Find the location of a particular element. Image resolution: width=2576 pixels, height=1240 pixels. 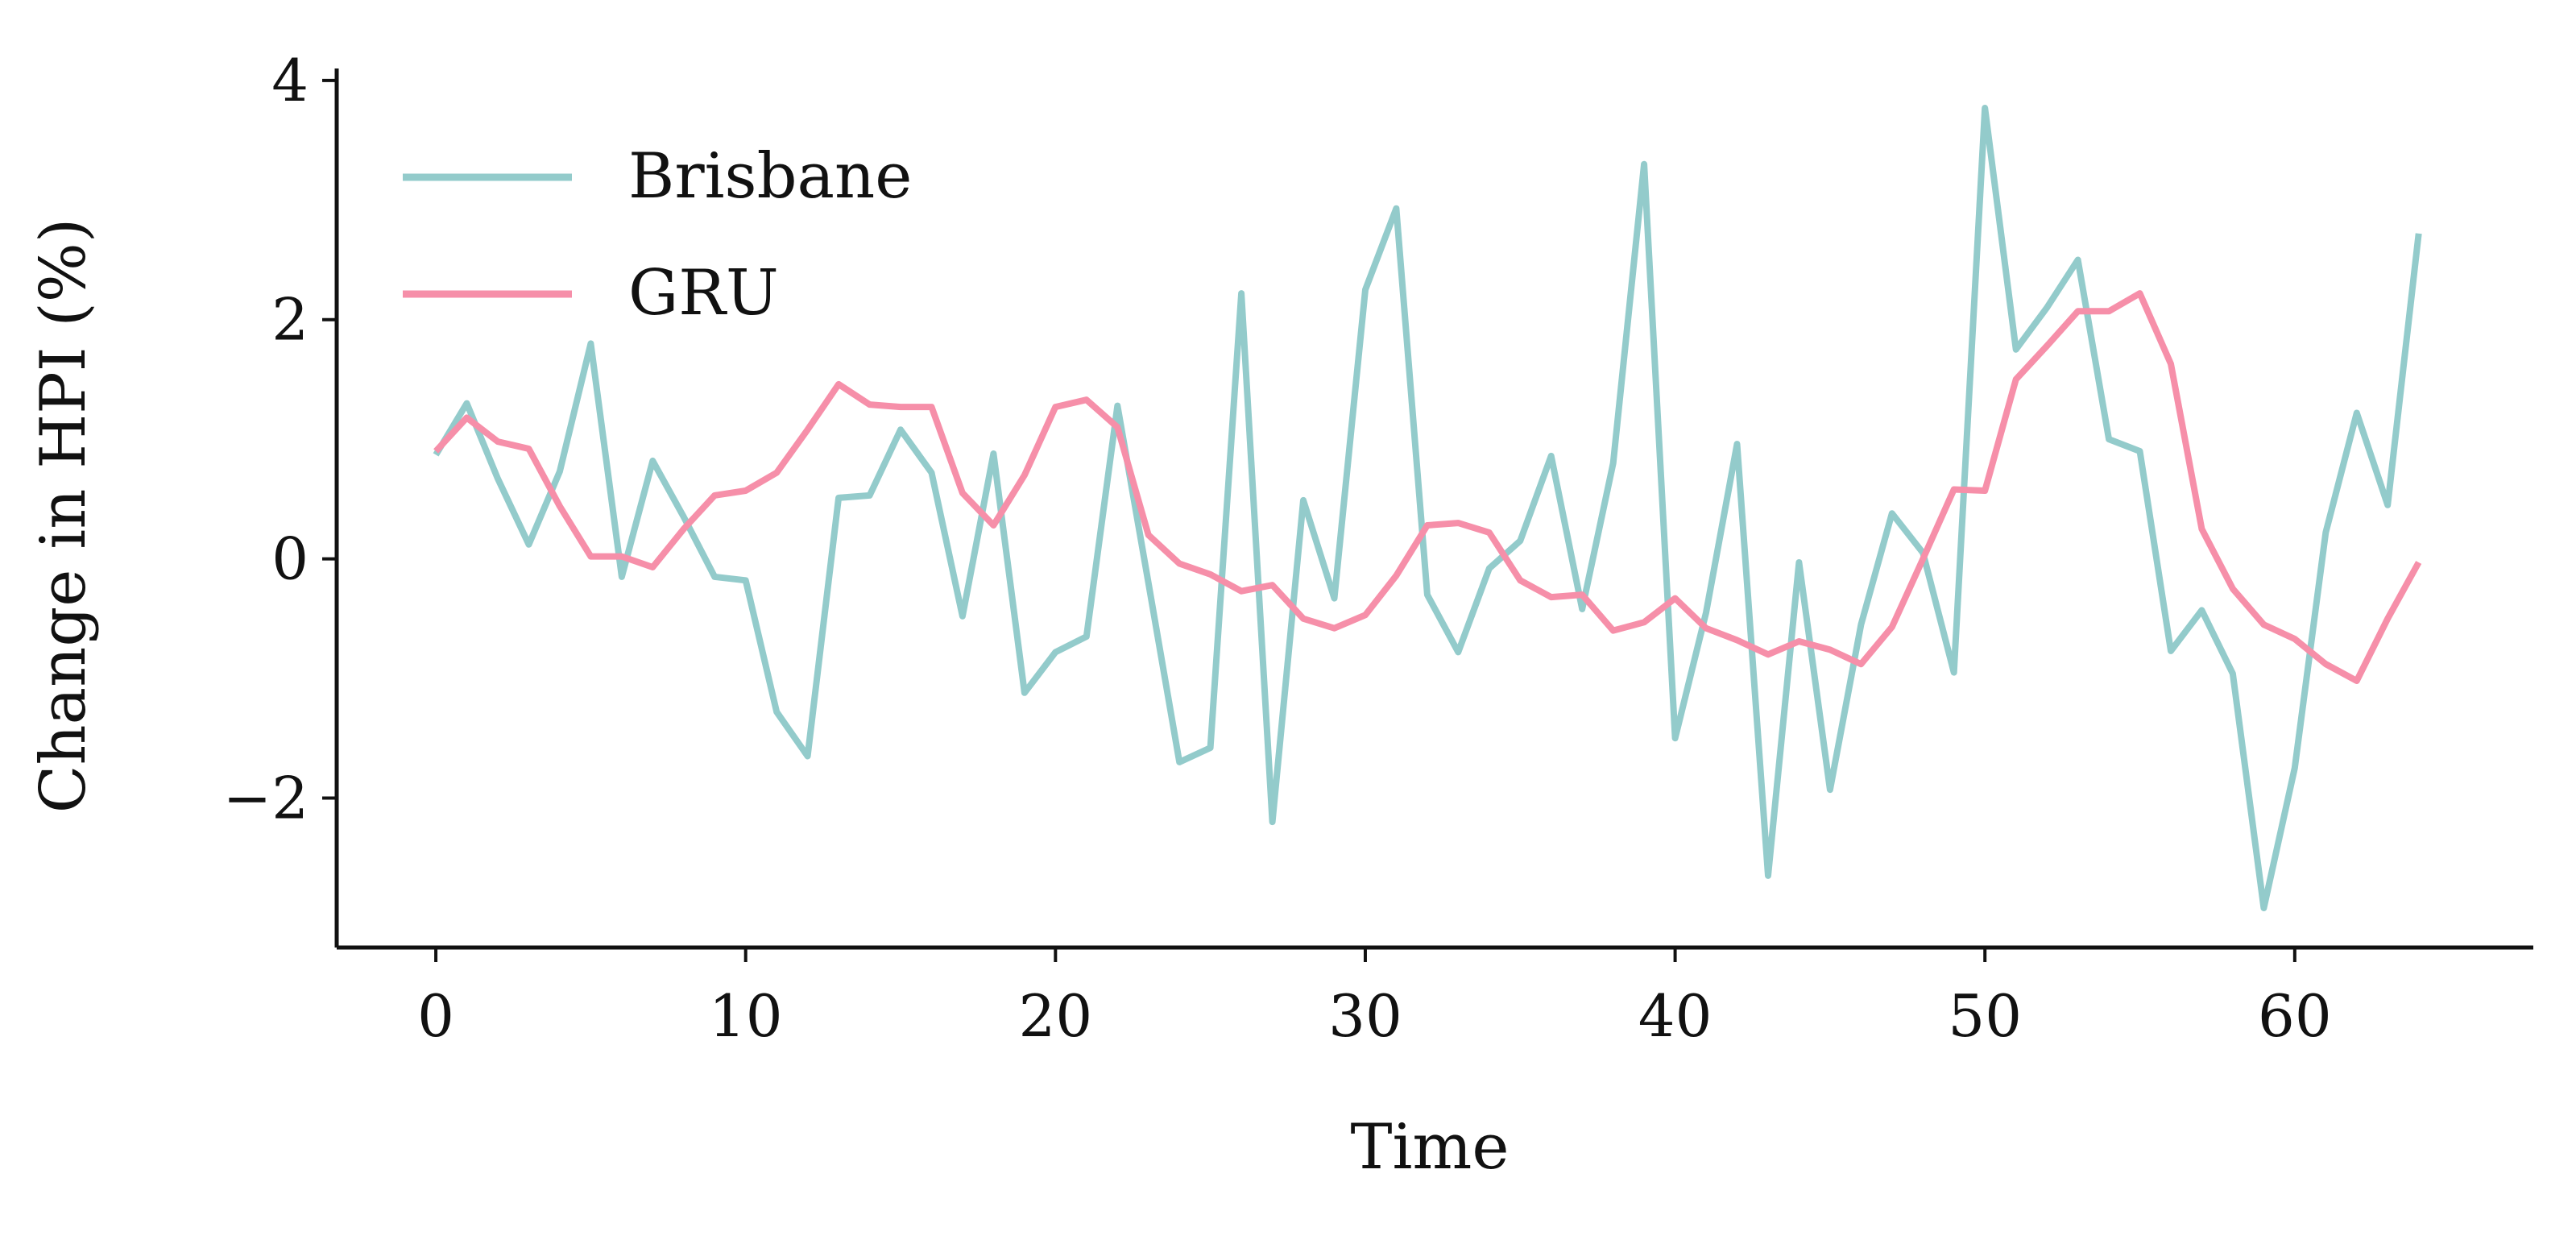

x-tick-label: 0 is located at coordinates (435, 1016).